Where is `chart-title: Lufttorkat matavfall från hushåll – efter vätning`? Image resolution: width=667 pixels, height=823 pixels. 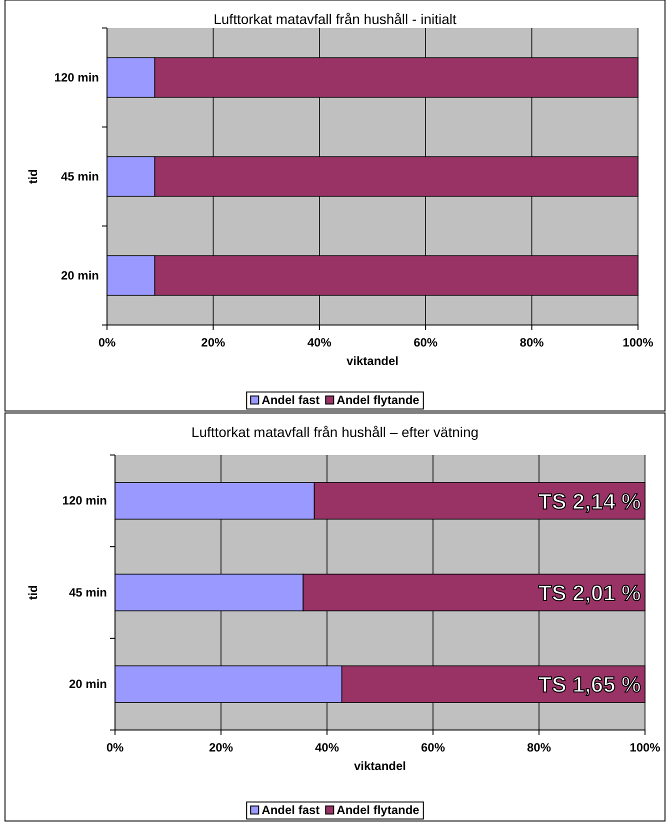 chart-title: Lufttorkat matavfall från hushåll – efter vätning is located at coordinates (335, 432).